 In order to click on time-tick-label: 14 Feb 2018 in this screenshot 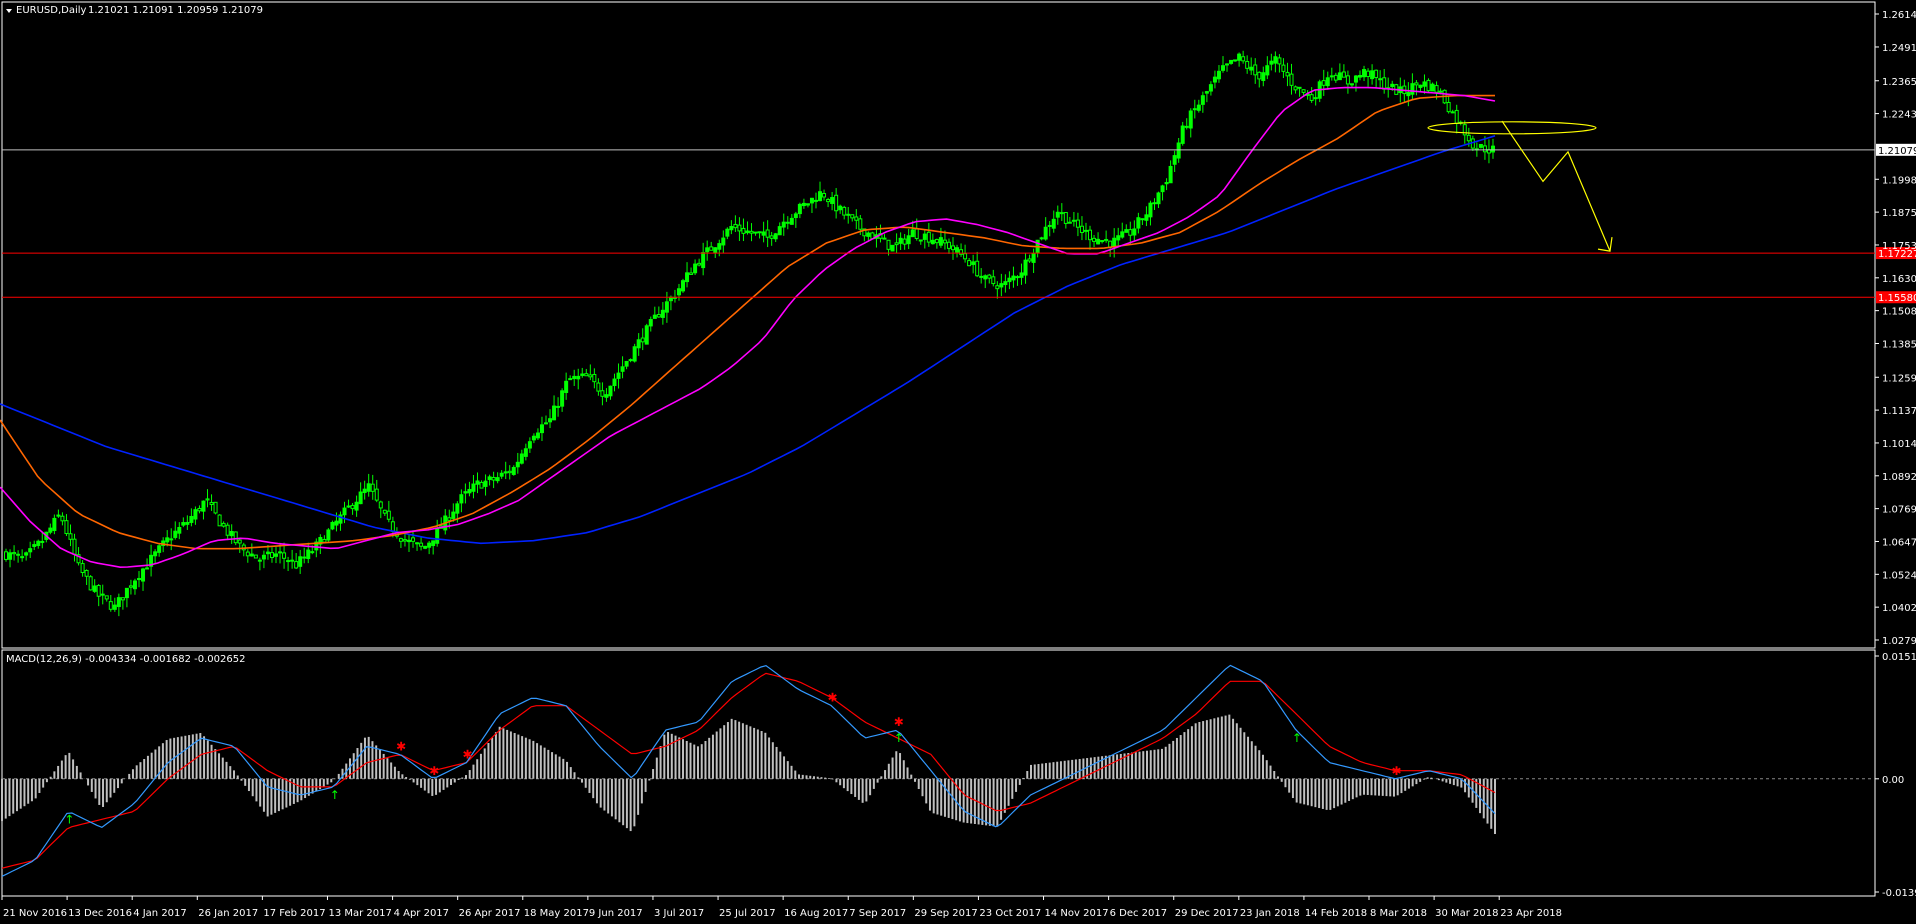, I will do `click(1336, 913)`.